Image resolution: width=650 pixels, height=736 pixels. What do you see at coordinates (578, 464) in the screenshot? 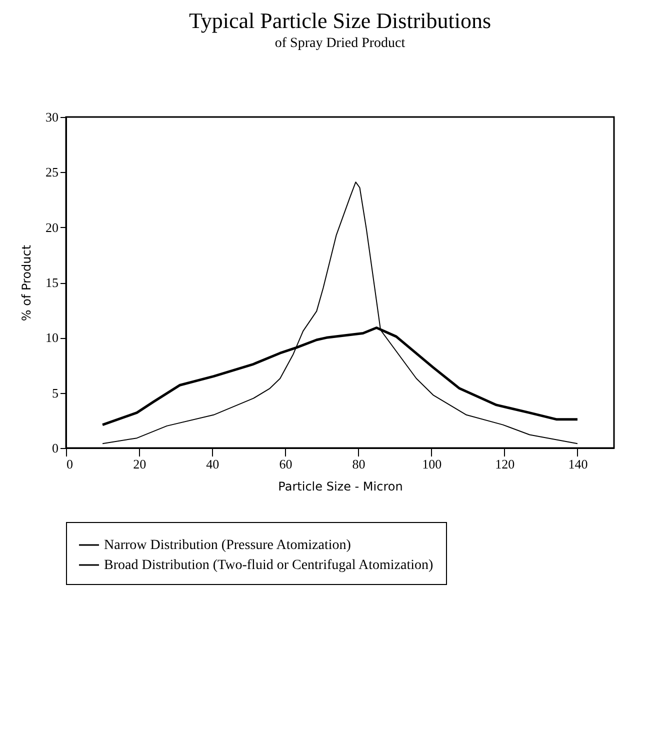
I see `x-tick-label: 140` at bounding box center [578, 464].